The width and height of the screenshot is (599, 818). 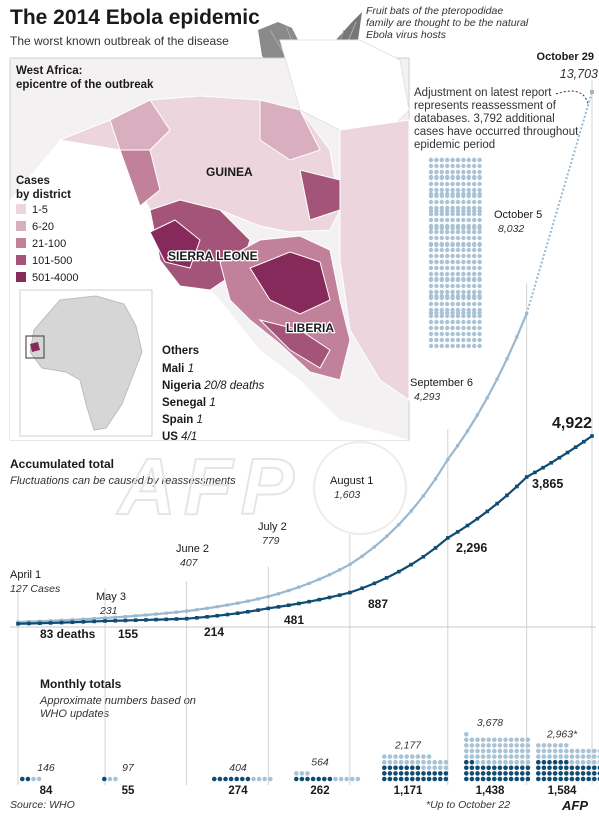 What do you see at coordinates (117, 707) in the screenshot?
I see `monthly-note: Approximate numbers based on WHO updates` at bounding box center [117, 707].